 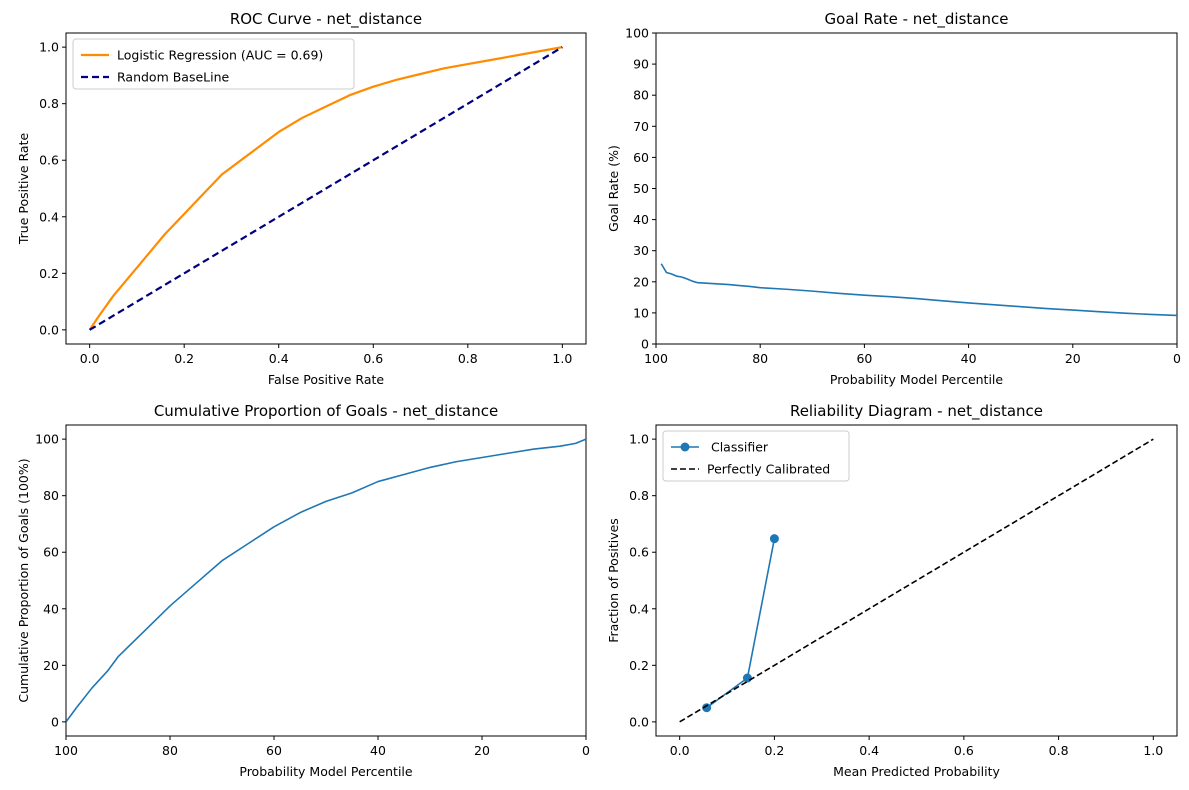 I want to click on legend-label: Perfectly Calibrated, so click(x=768, y=469).